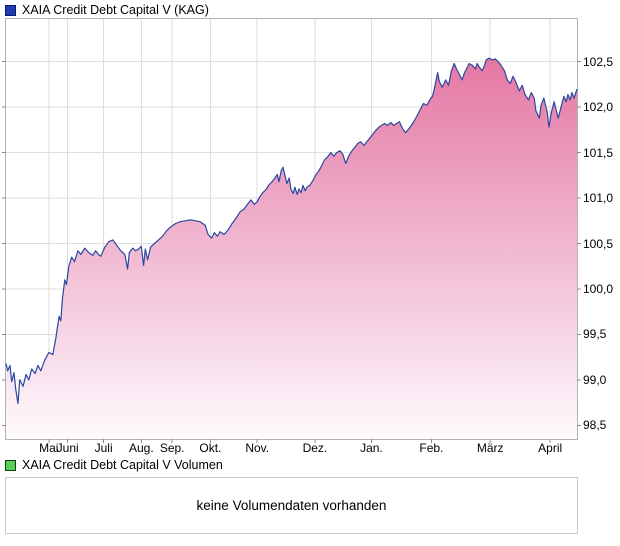 The width and height of the screenshot is (620, 546). What do you see at coordinates (107, 10) in the screenshot?
I see `chart-legend: XAIA Credit Debt Capital V (KAG)` at bounding box center [107, 10].